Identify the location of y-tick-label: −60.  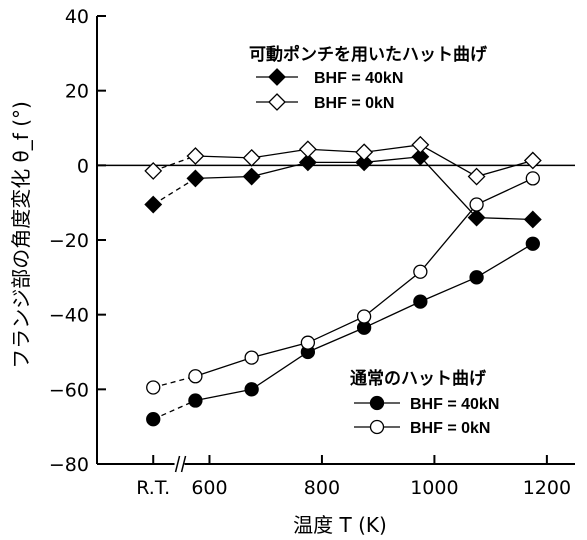
(69, 390).